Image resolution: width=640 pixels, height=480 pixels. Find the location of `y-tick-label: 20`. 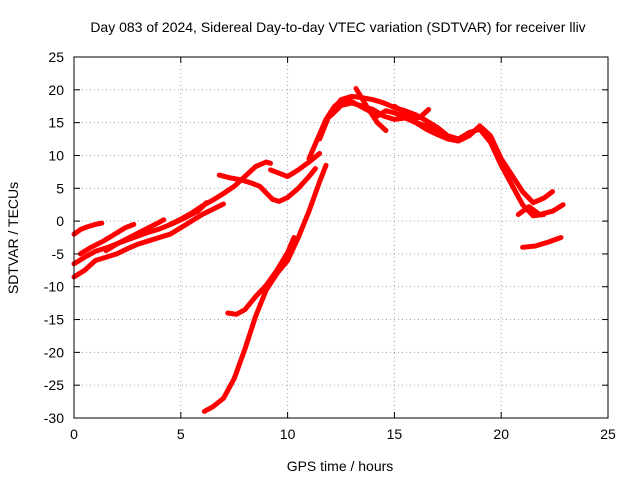

y-tick-label: 20 is located at coordinates (56, 90).